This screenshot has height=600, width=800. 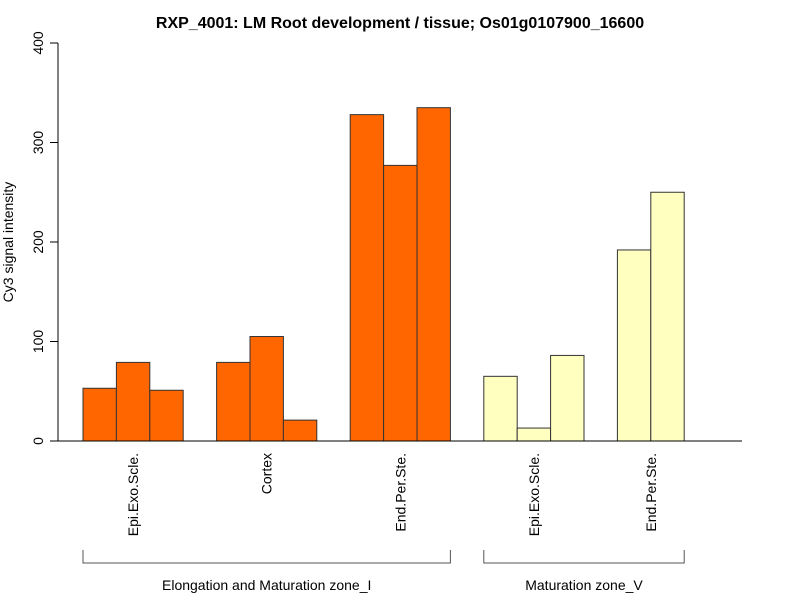 I want to click on group-label: Maturation zone_V, so click(x=584, y=585).